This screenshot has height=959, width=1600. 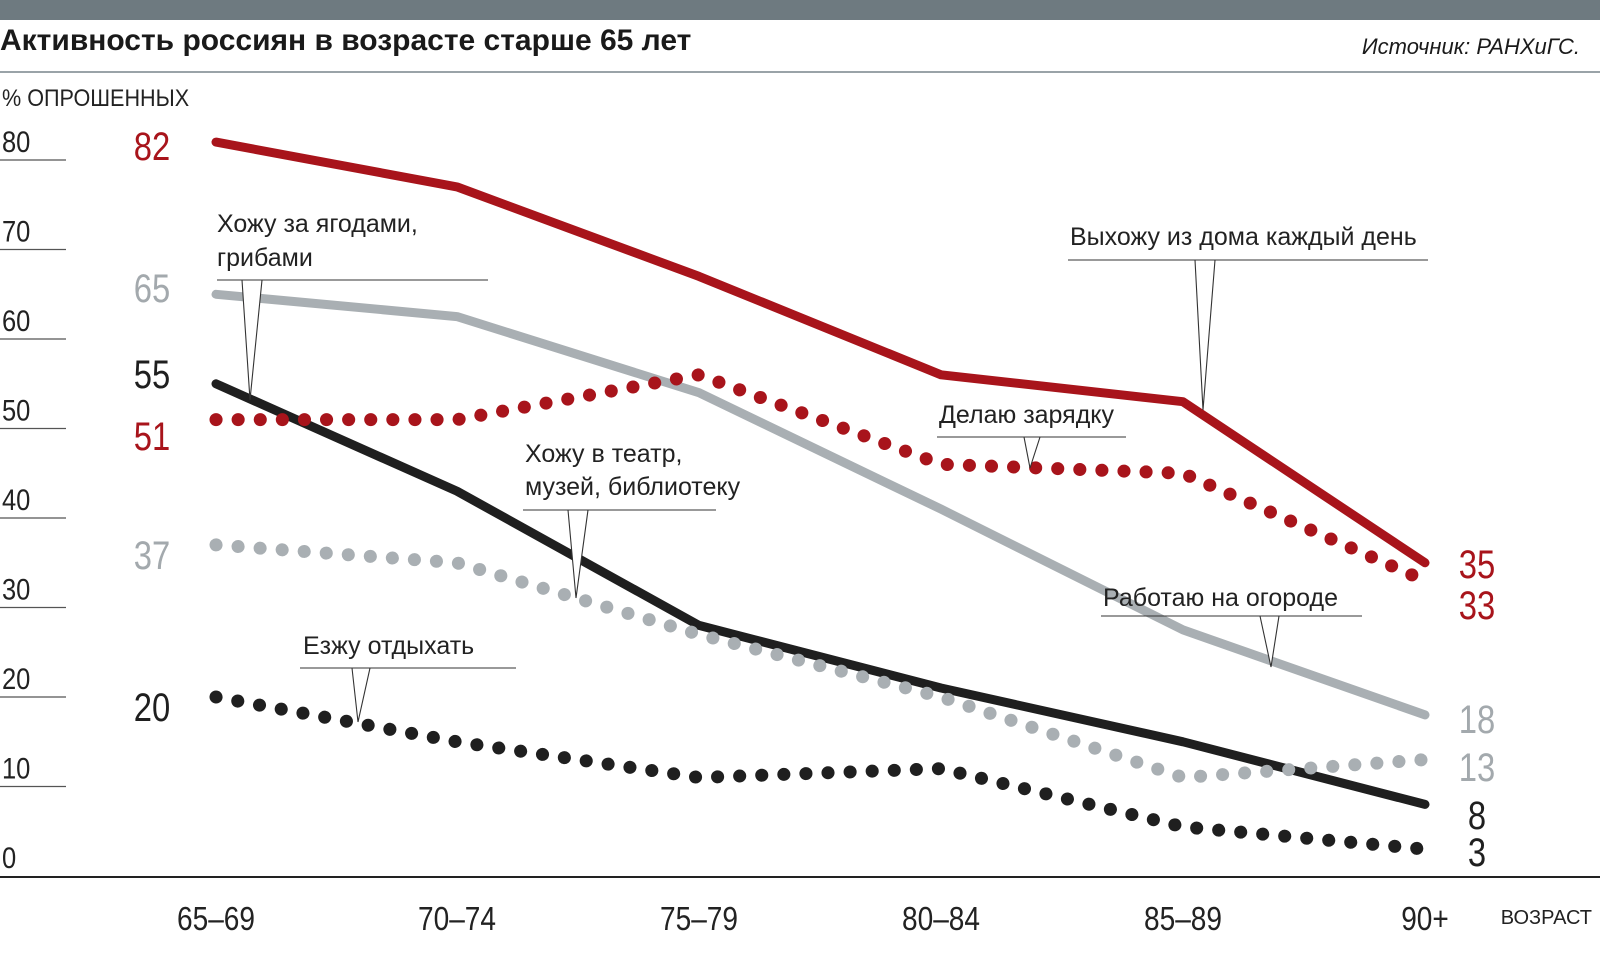 What do you see at coordinates (16, 231) in the screenshot?
I see `y-tick-label: 70` at bounding box center [16, 231].